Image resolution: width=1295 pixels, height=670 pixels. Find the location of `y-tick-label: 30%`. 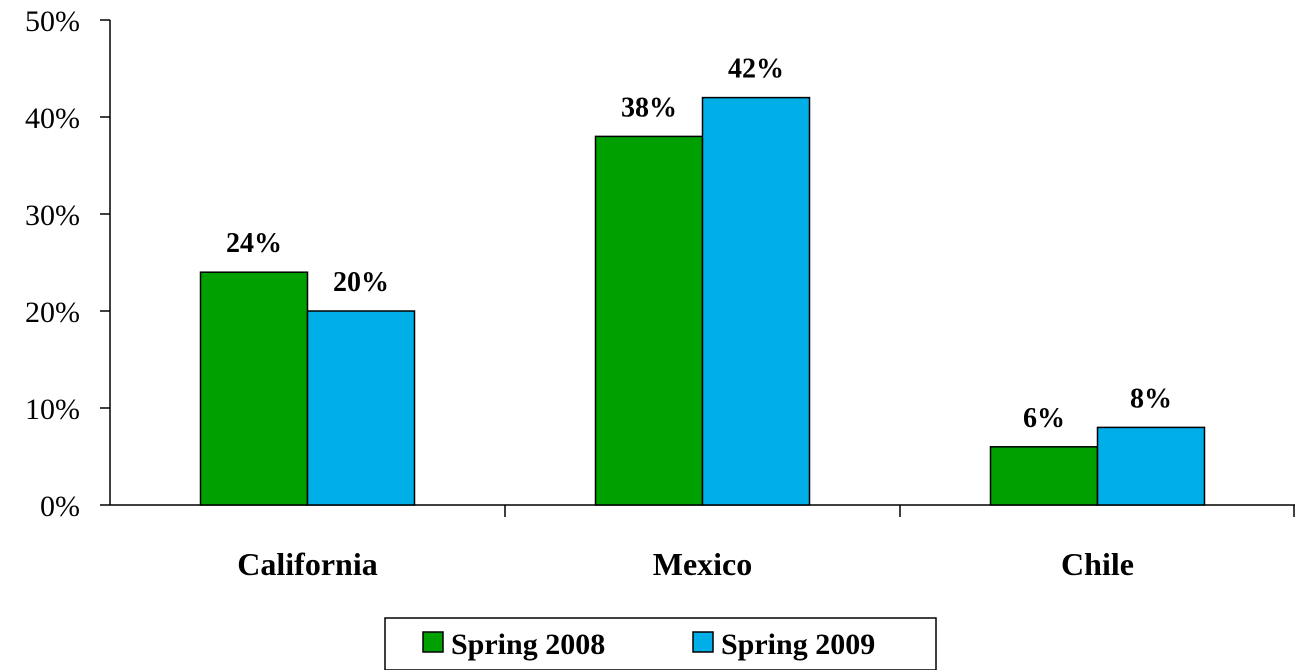

y-tick-label: 30% is located at coordinates (52, 215).